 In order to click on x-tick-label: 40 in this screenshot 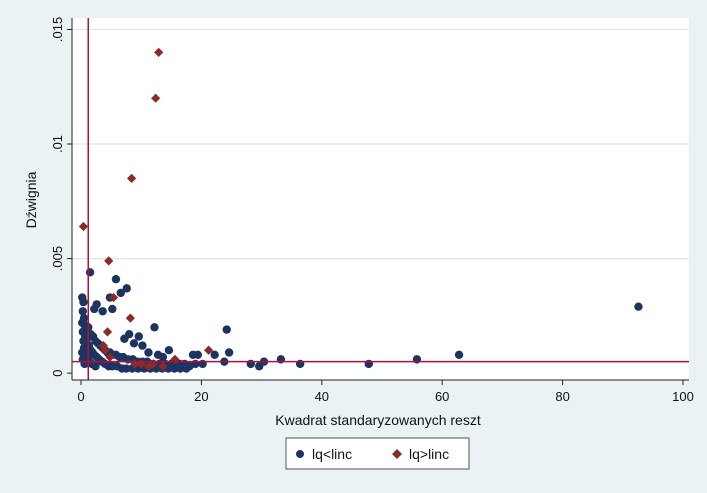, I will do `click(322, 396)`.